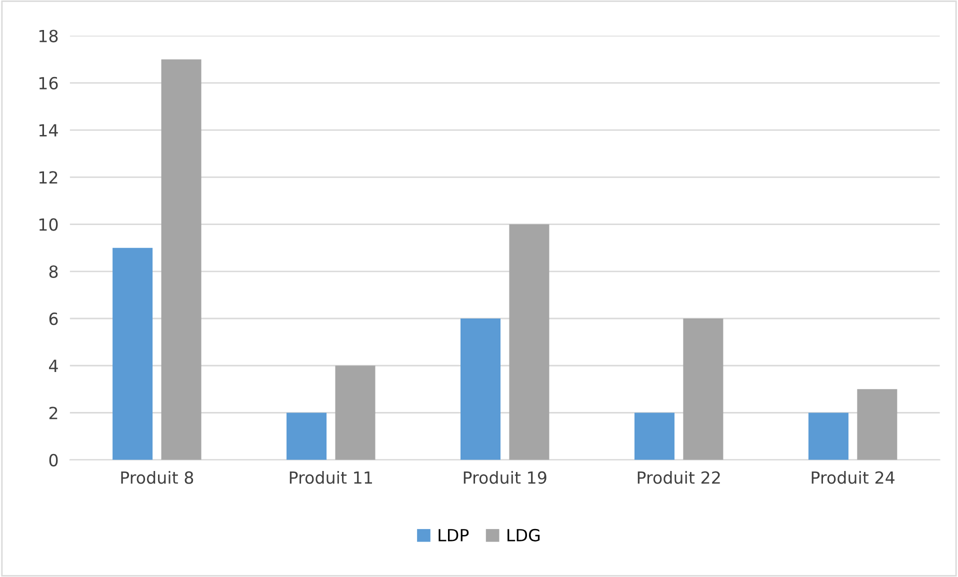 The image size is (958, 577). I want to click on y-tick-label: 16, so click(48, 83).